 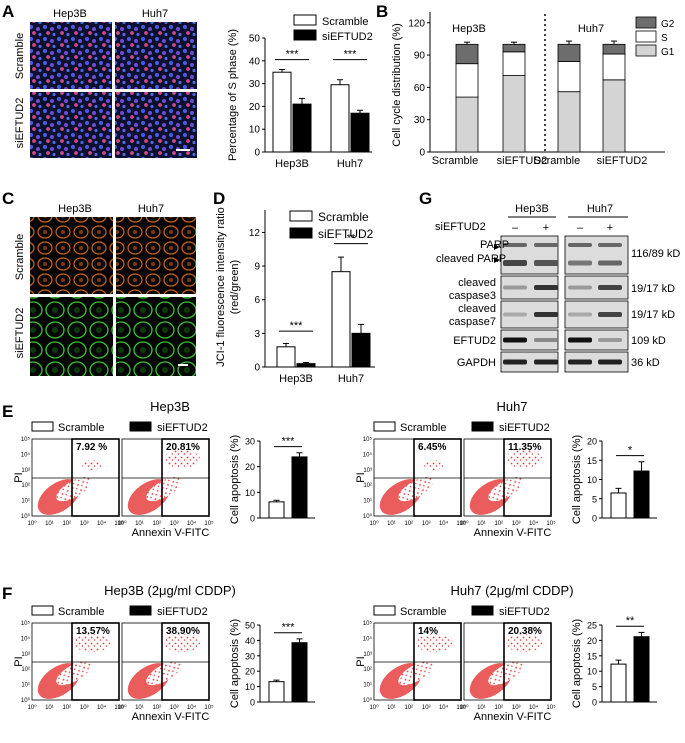 What do you see at coordinates (257, 153) in the screenshot?
I see `y-tick-label: 0` at bounding box center [257, 153].